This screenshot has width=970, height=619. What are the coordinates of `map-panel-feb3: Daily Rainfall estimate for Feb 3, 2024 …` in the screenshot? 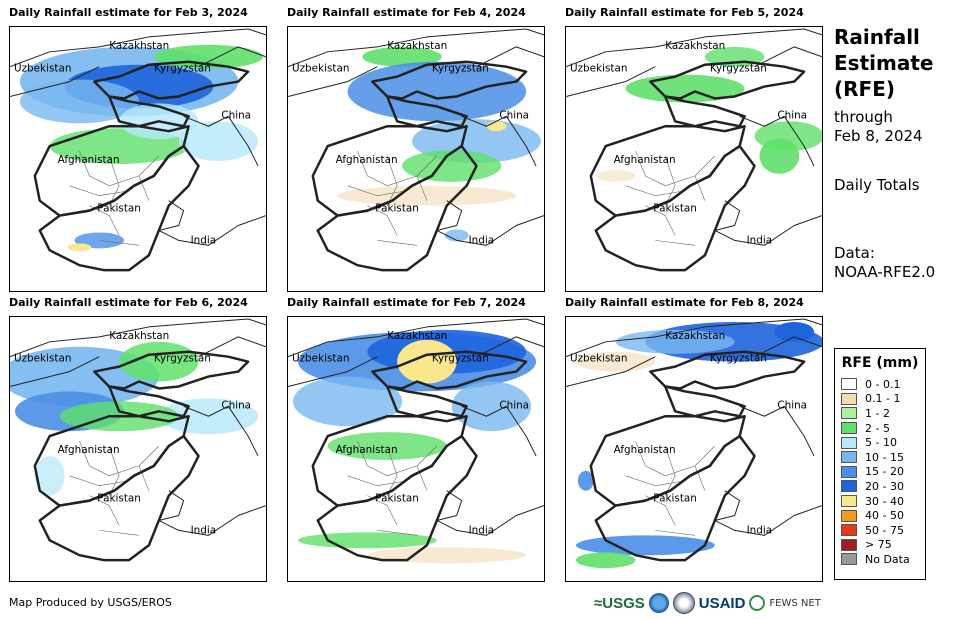 It's located at (138, 149).